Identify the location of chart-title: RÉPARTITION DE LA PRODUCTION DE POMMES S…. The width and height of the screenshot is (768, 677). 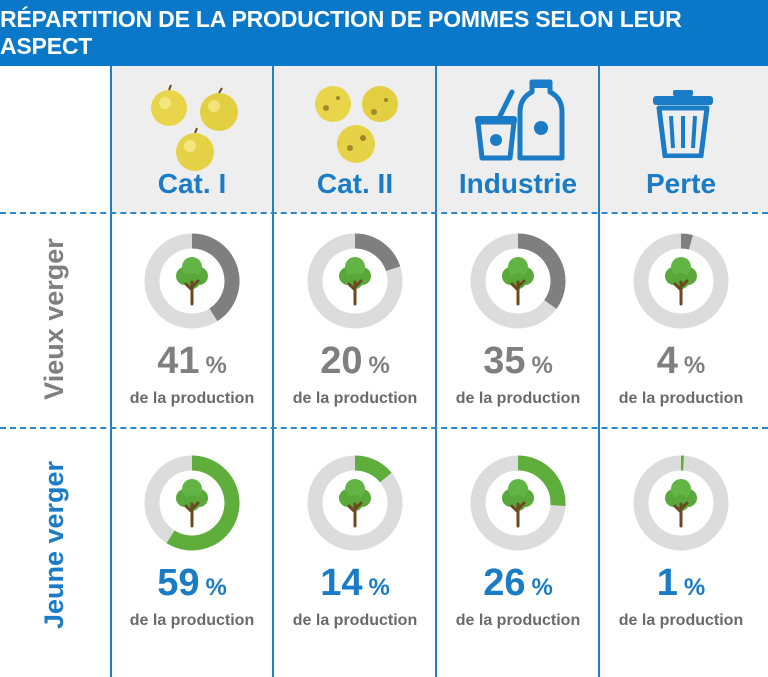
(384, 33).